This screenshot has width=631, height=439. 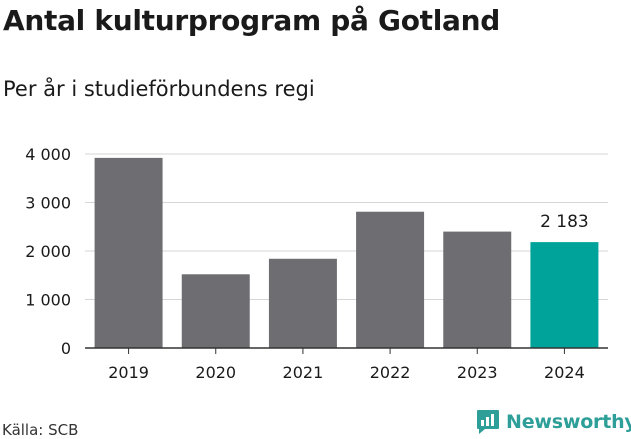 I want to click on y-tick-label: 3 000, so click(x=48, y=203).